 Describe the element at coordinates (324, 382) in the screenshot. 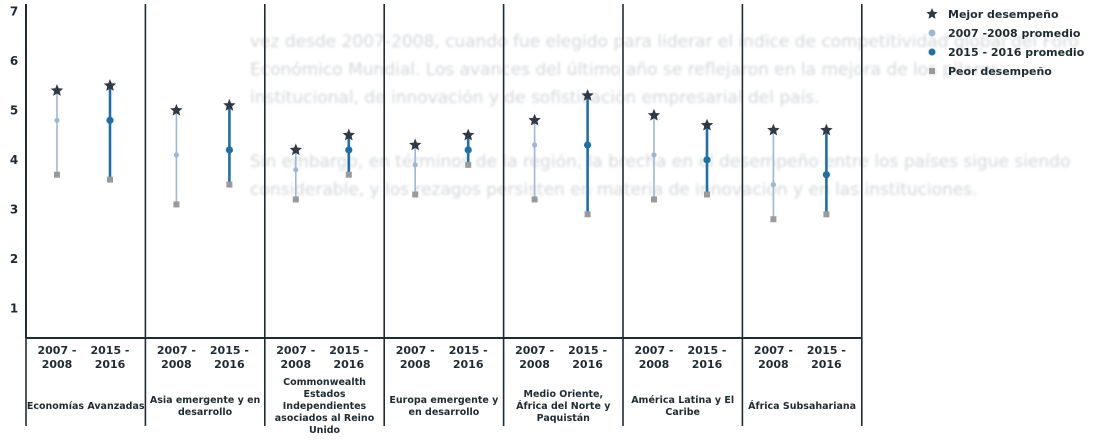

I see `region-name-line: Commonwealth` at that location.